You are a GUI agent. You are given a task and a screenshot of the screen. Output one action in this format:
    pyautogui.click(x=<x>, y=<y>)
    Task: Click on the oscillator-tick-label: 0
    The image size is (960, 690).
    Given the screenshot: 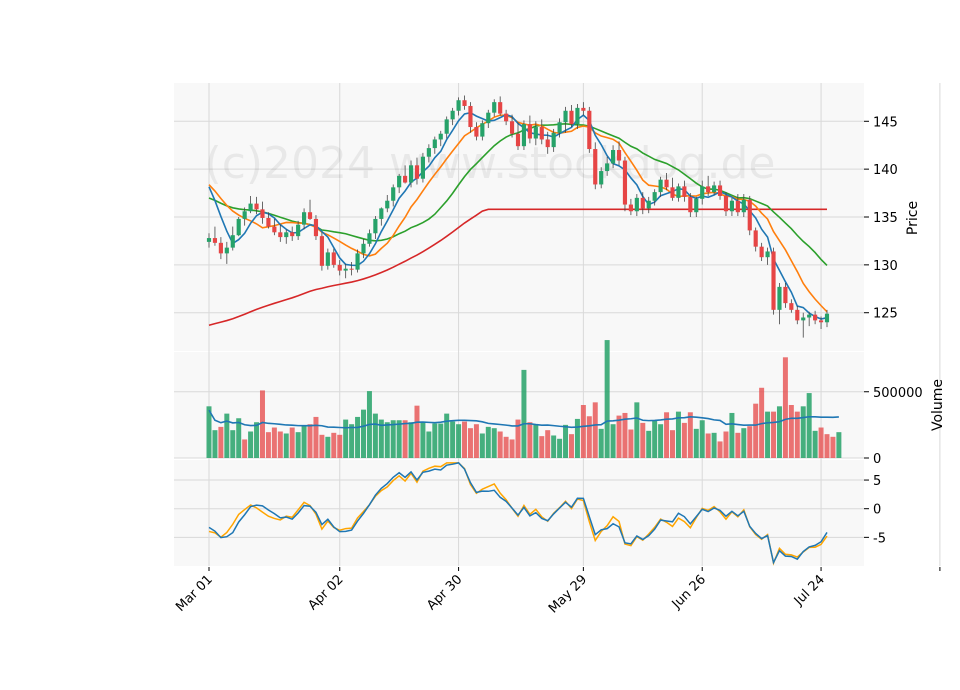 What is the action you would take?
    pyautogui.click(x=877, y=510)
    